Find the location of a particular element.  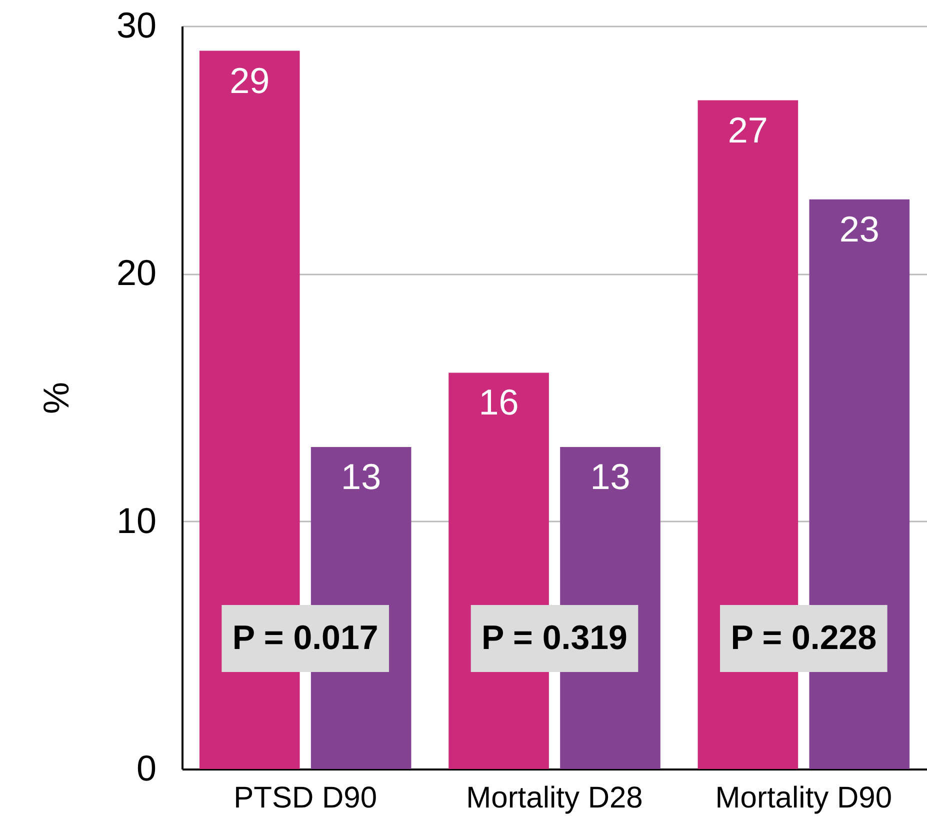

y-tick-label: 10 is located at coordinates (136, 520).